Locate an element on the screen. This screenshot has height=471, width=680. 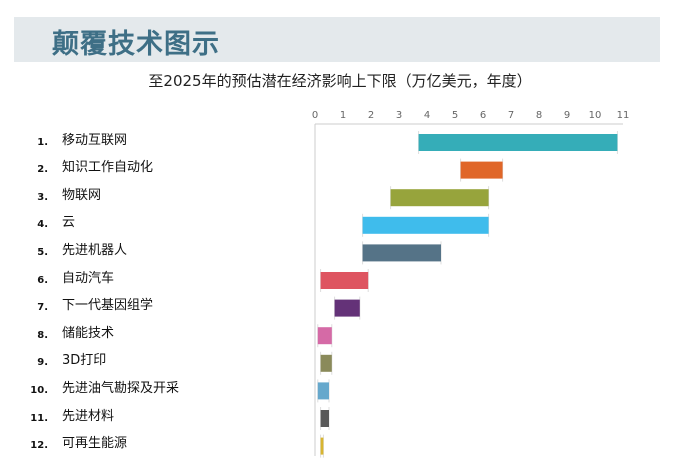
category-label: 知识工作自动化 is located at coordinates (108, 168).